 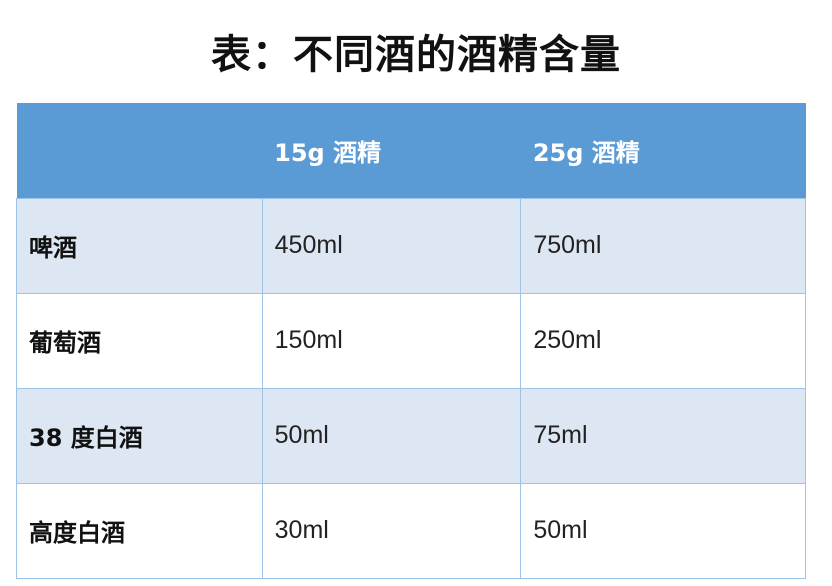 What do you see at coordinates (139, 435) in the screenshot?
I see `row-name: 38 度白酒` at bounding box center [139, 435].